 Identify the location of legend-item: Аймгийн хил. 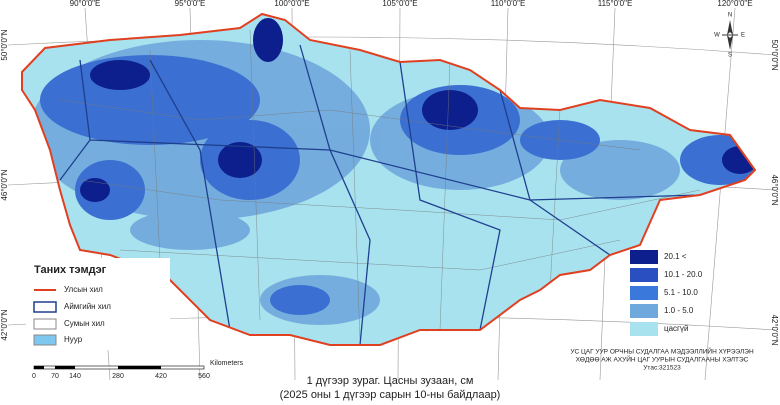
(87, 306).